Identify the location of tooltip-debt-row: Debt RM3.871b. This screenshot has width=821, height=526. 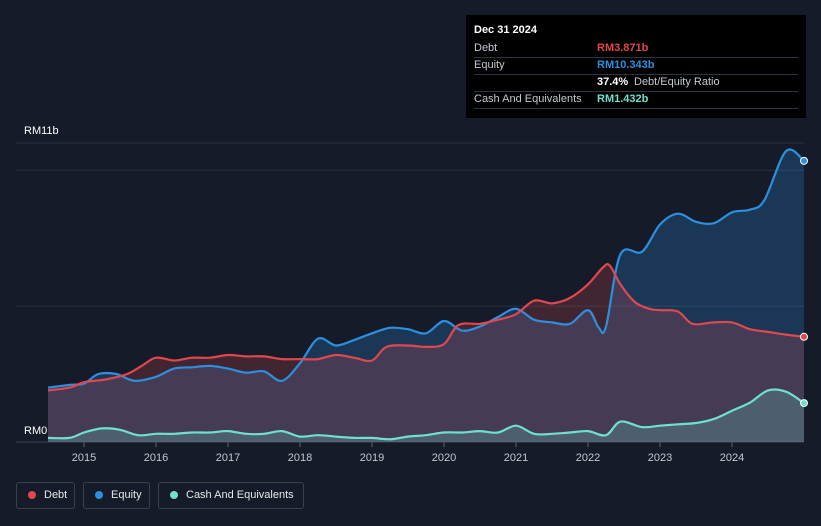
(636, 49).